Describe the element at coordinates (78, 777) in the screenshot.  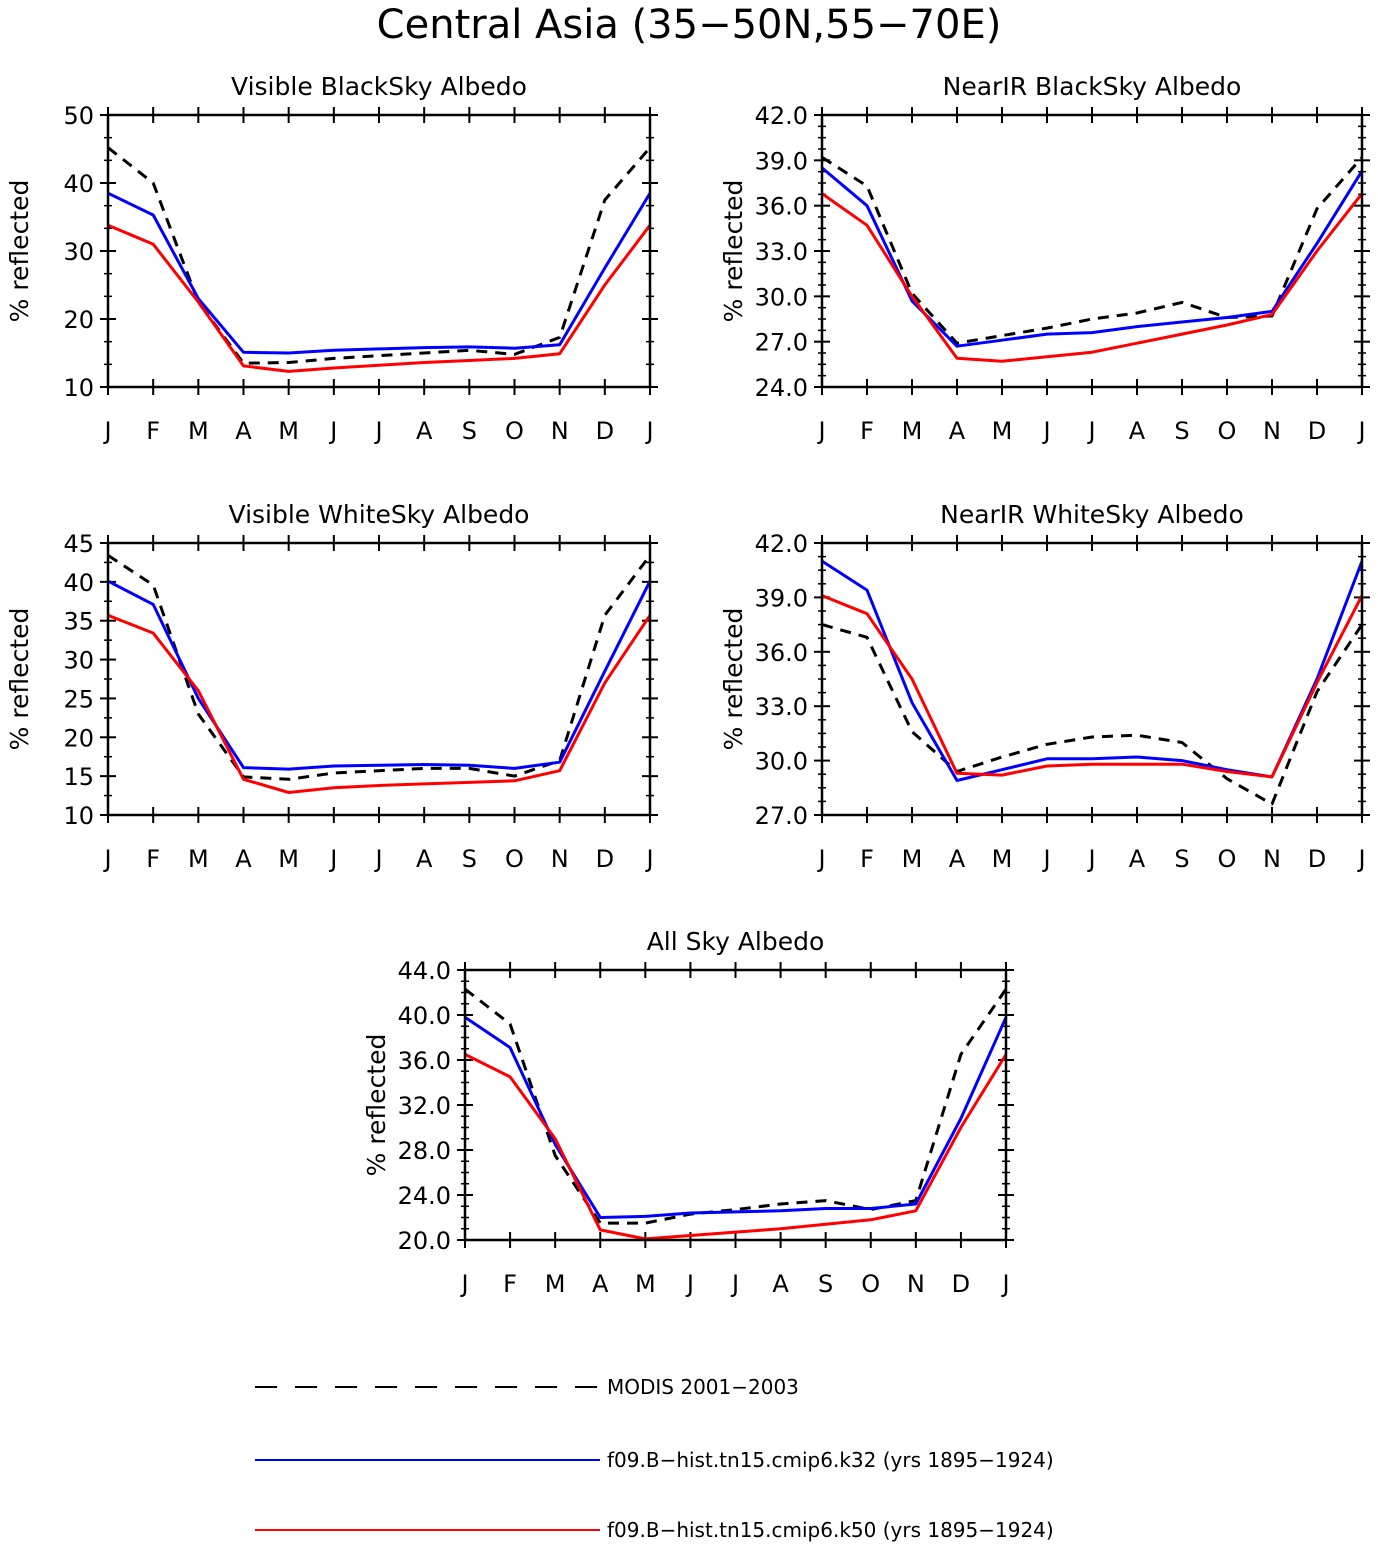
I see `y-tick-label: 15` at that location.